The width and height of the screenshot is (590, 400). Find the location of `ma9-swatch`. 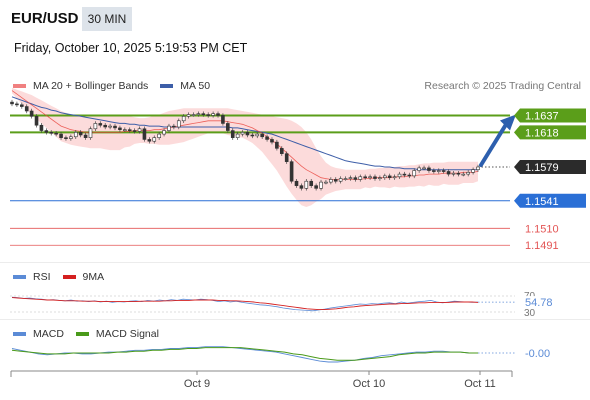

ma9-swatch is located at coordinates (69, 277).